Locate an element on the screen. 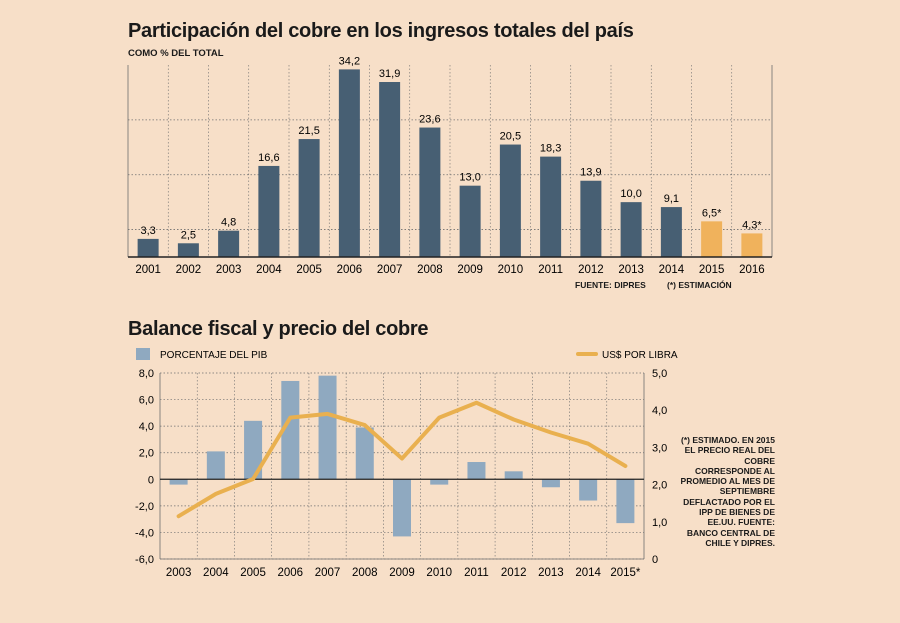 Image resolution: width=900 pixels, height=623 pixels. chart1-tick-label: 2011 is located at coordinates (550, 270).